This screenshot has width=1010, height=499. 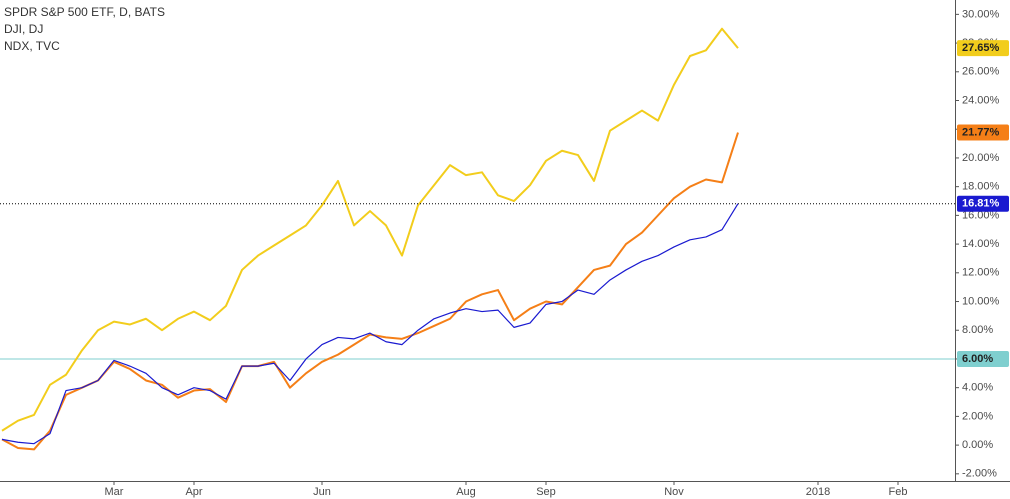 What do you see at coordinates (981, 273) in the screenshot?
I see `y-tick-label: 12.00%` at bounding box center [981, 273].